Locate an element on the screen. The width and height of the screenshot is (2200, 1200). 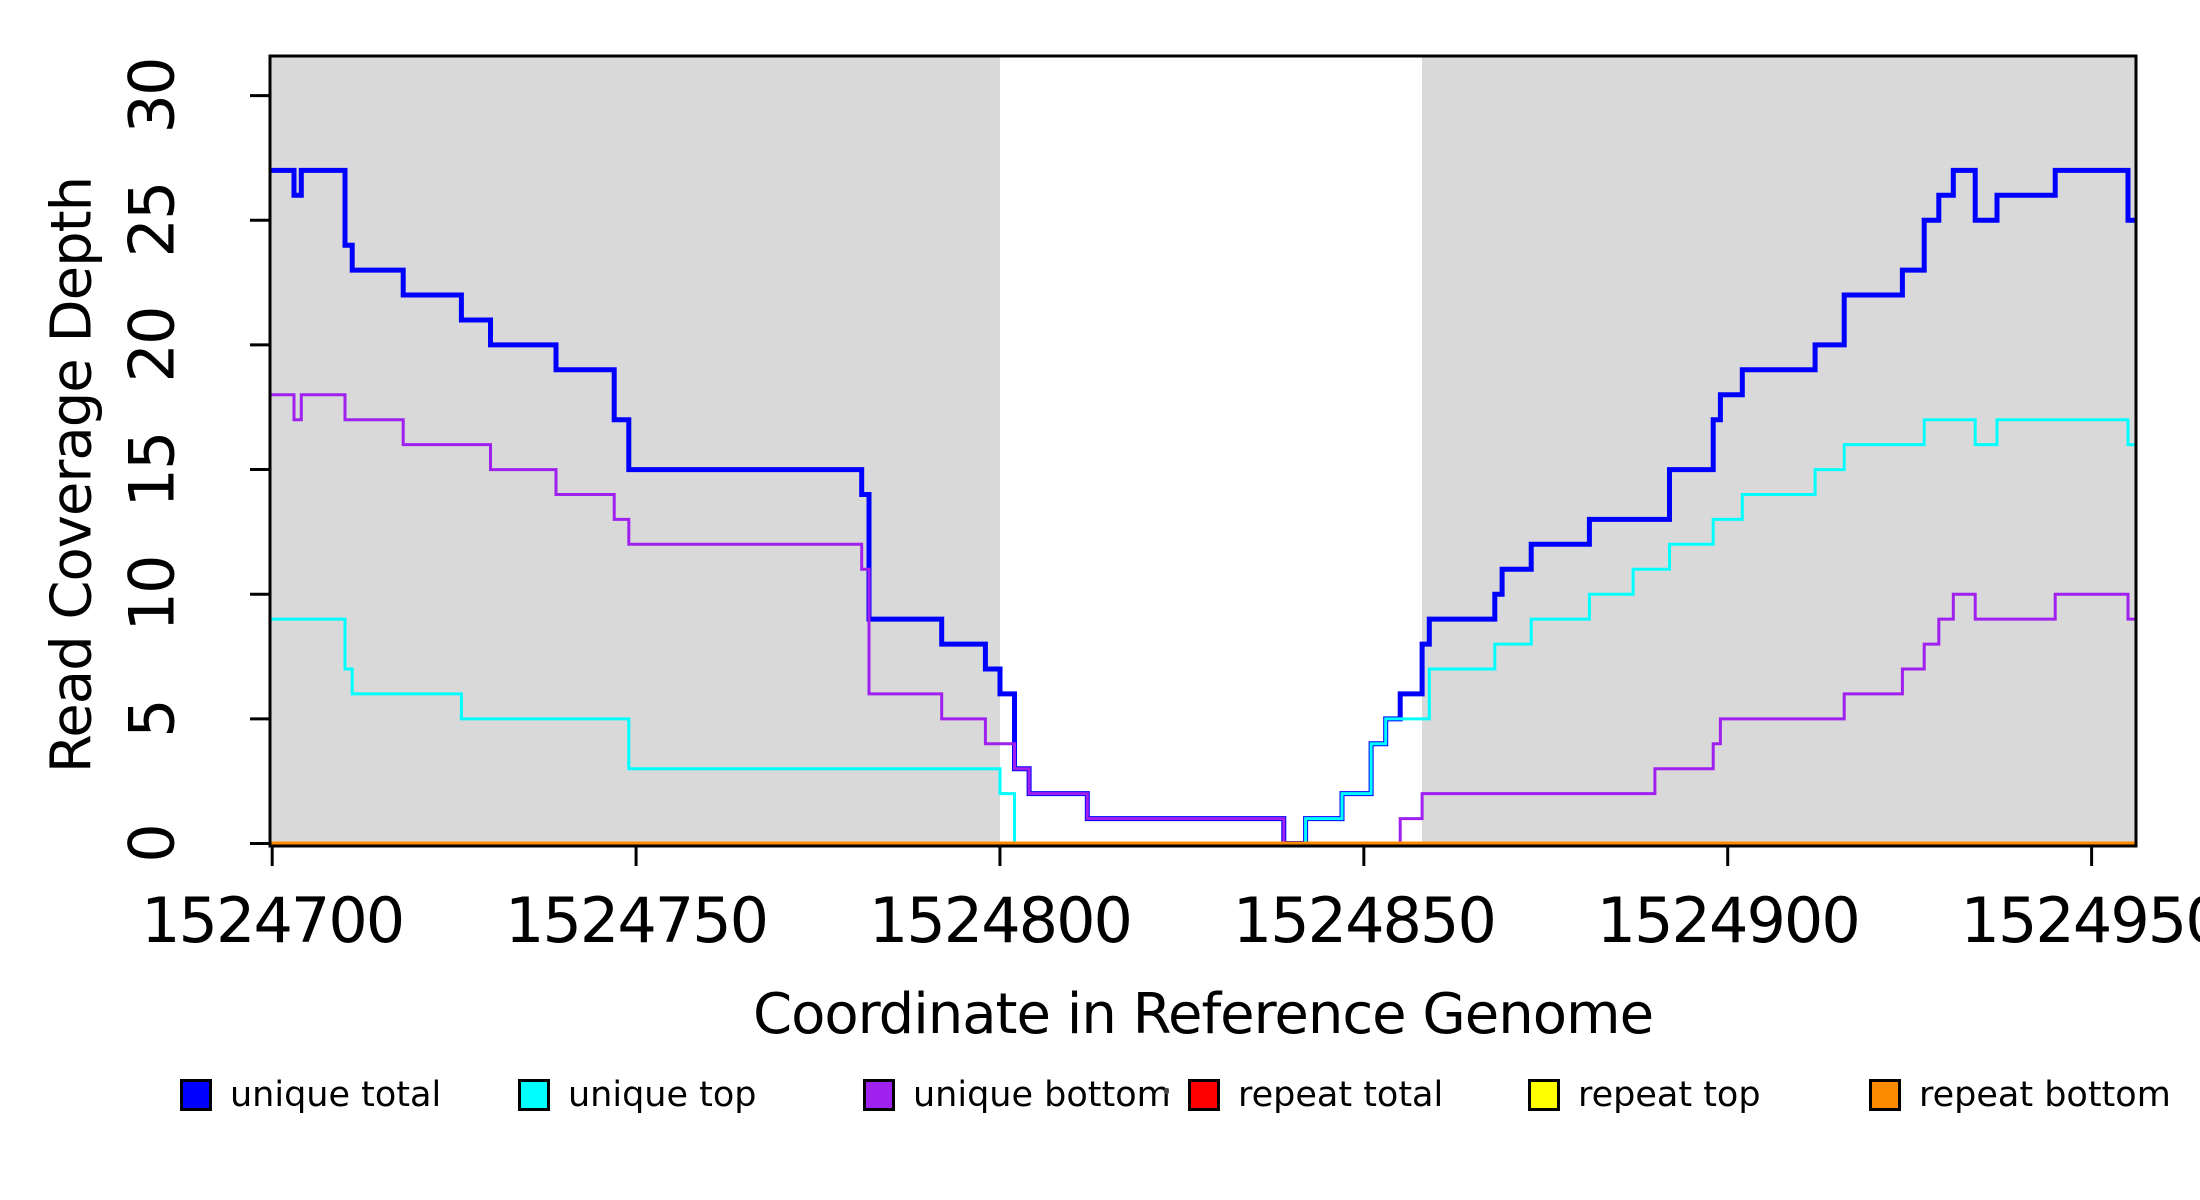
x-tick-label: 1524750 is located at coordinates (637, 920).